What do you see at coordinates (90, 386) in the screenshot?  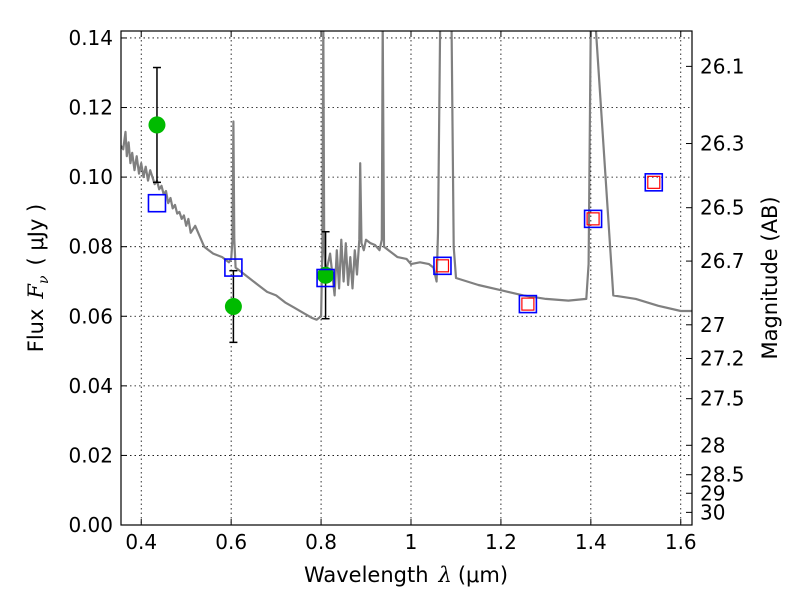 I see `y-tick-label: 0.04` at bounding box center [90, 386].